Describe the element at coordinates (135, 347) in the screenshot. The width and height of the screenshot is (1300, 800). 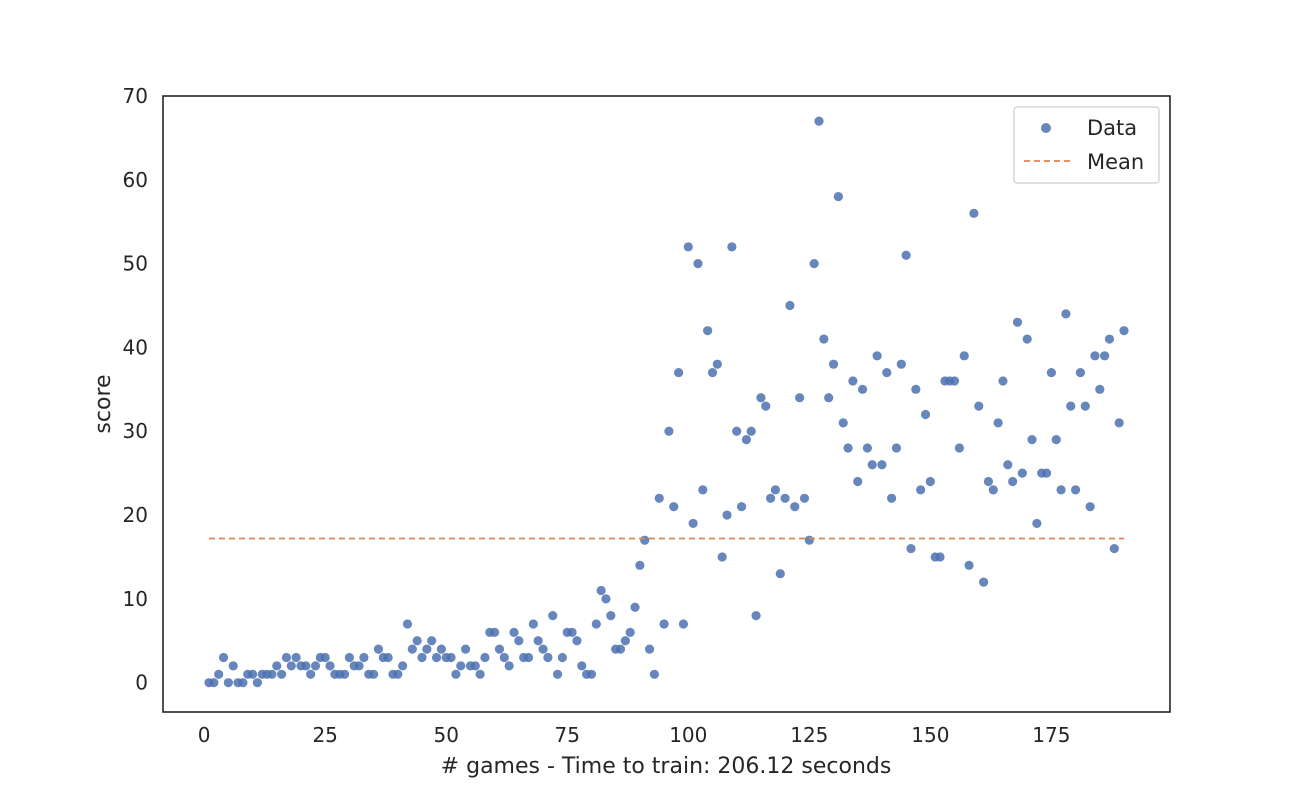
I see `y-tick-label: 40` at that location.